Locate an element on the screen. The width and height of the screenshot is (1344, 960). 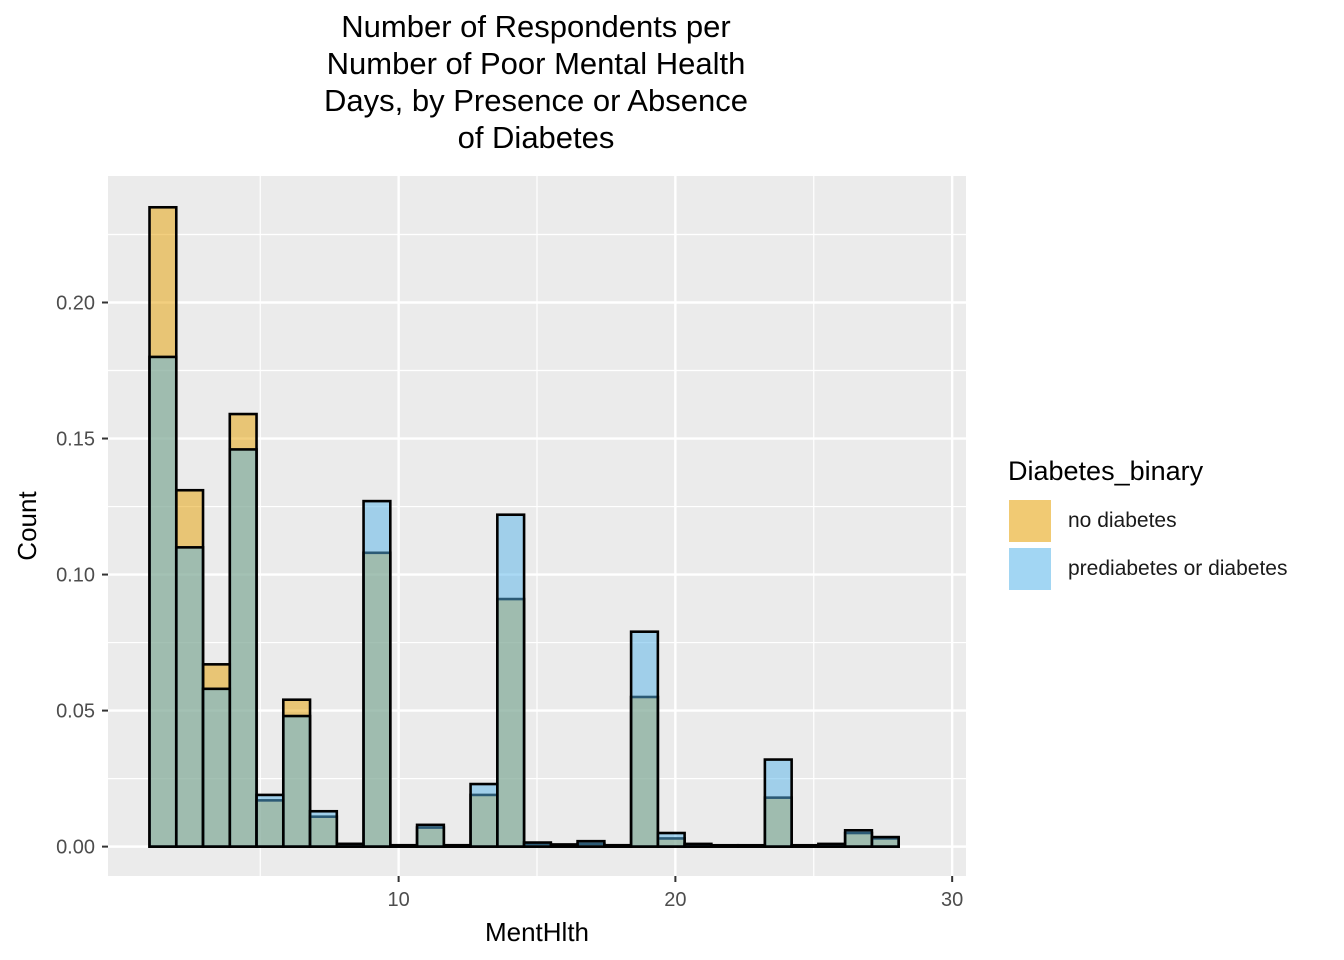
legend-label: no diabetes is located at coordinates (1122, 520).